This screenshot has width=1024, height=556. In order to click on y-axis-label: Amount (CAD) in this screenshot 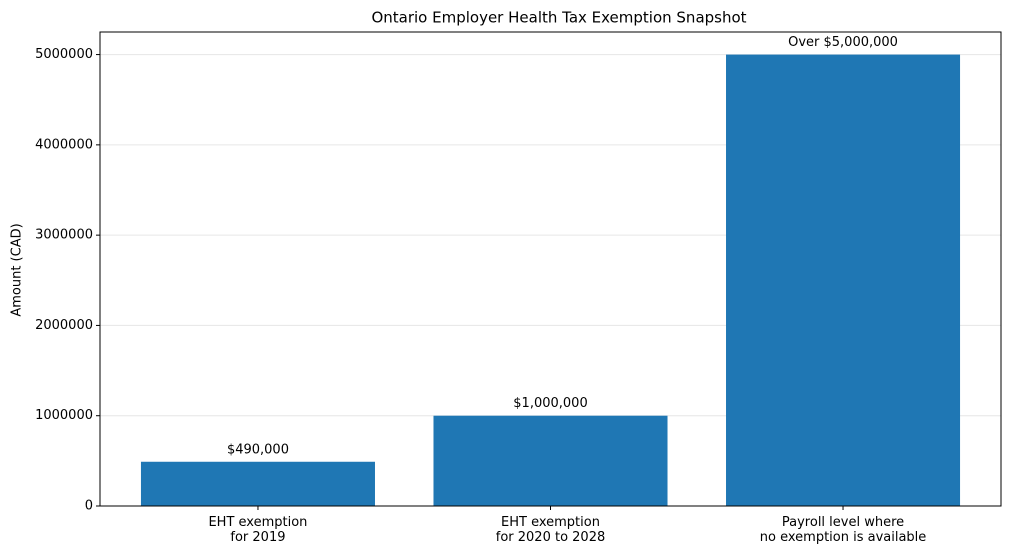, I will do `click(17, 269)`.